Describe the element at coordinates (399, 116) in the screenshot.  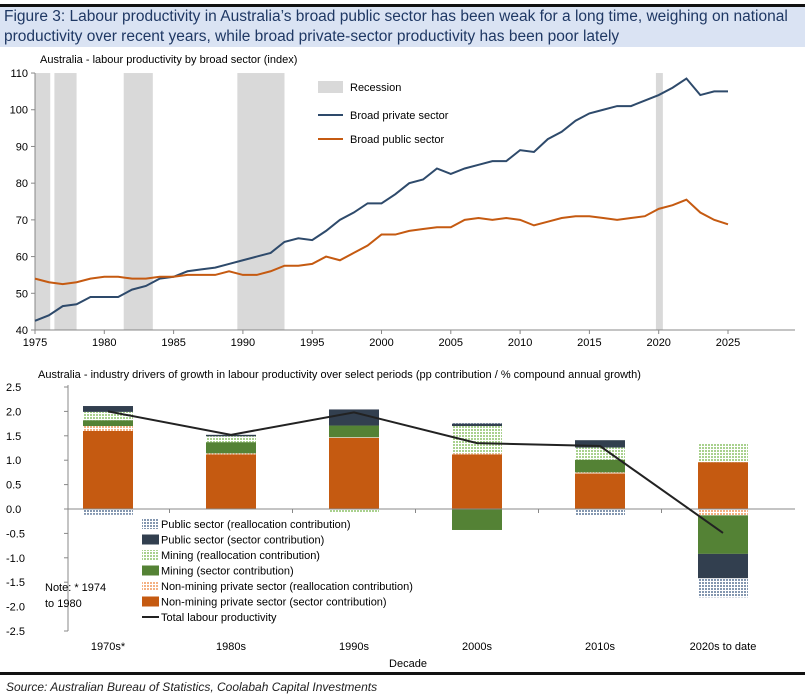
I see `legend-label: Broad private sector` at that location.